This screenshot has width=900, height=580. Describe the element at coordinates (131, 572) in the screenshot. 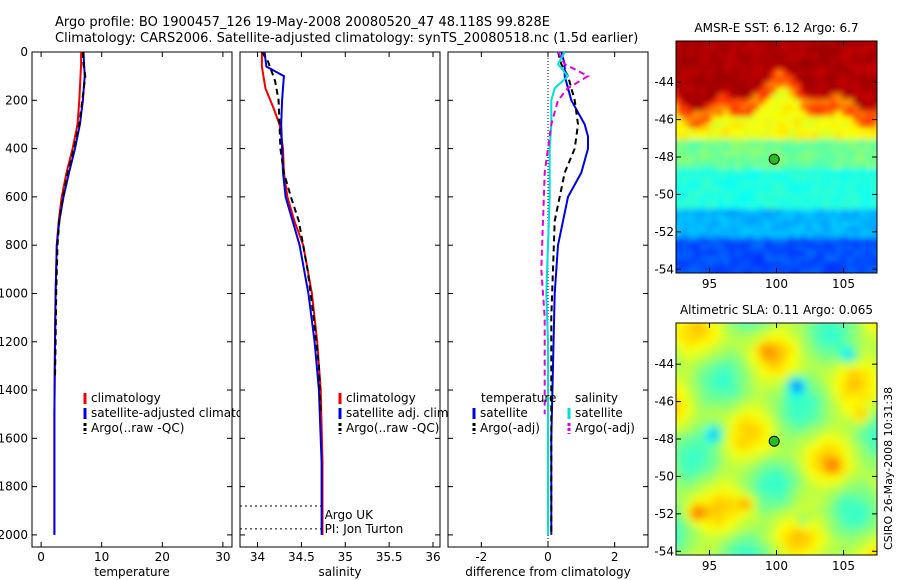

I see `temperature-xlabel: temperature` at that location.